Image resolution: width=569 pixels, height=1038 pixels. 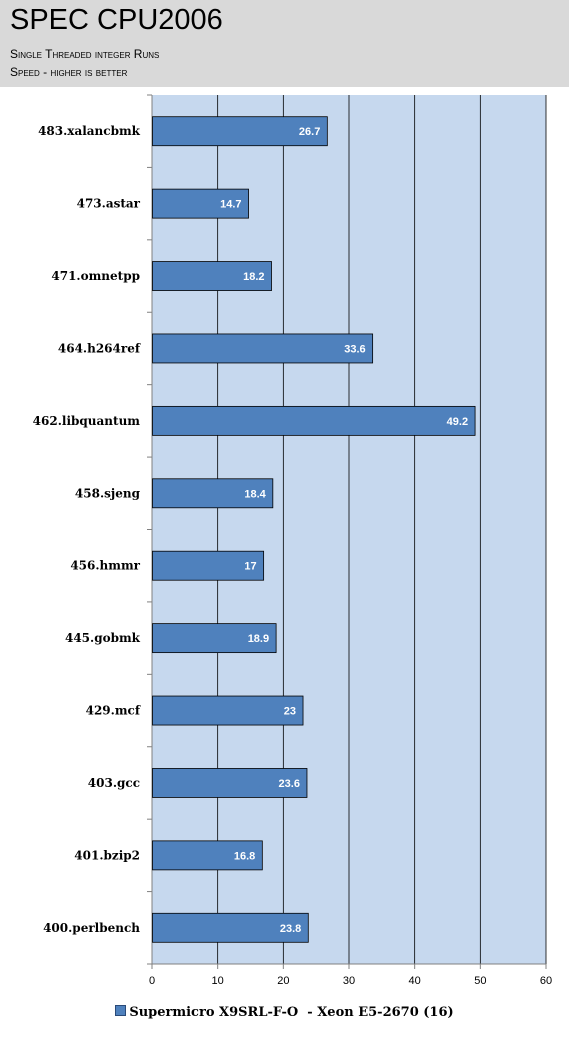 What do you see at coordinates (91, 928) in the screenshot?
I see `category-label: 400.perlbench` at bounding box center [91, 928].